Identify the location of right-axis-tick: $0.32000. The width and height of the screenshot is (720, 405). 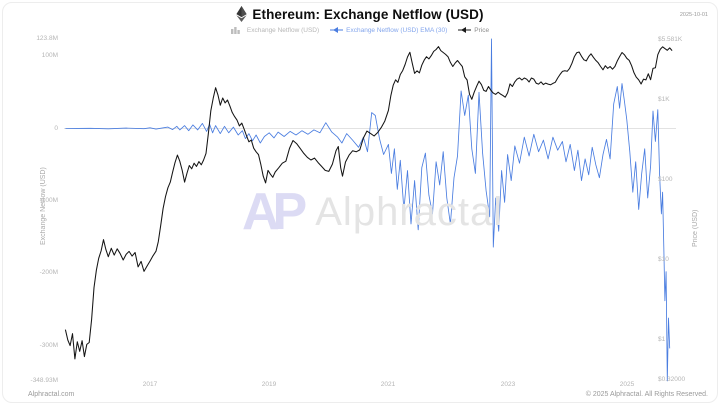
(672, 379).